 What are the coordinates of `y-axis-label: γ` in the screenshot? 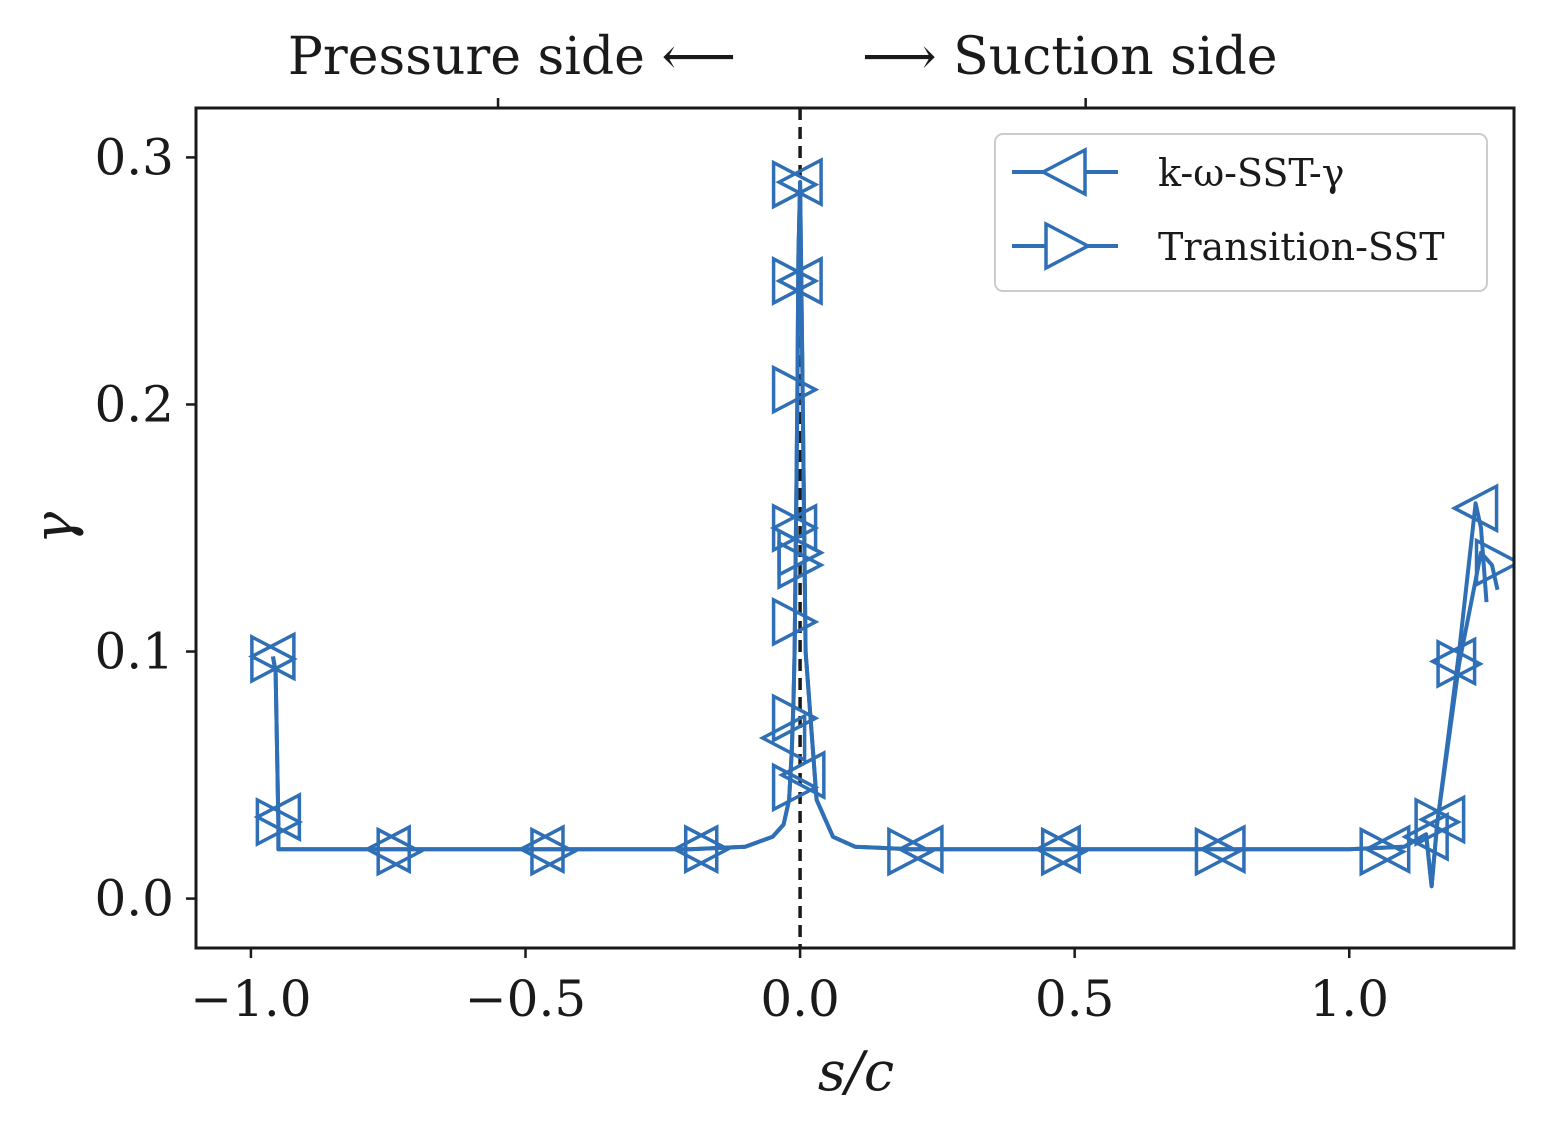 It's located at (53, 527).